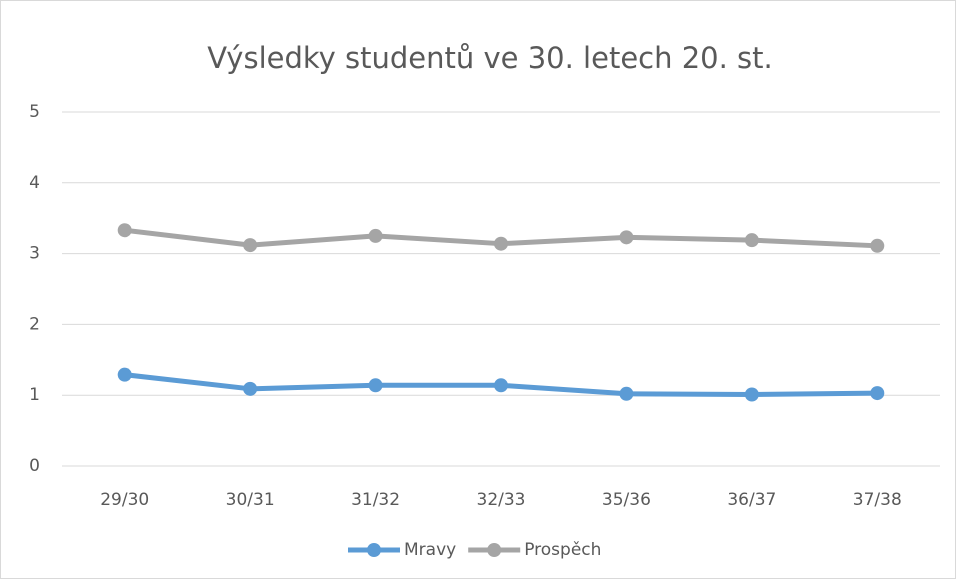 The width and height of the screenshot is (957, 580). What do you see at coordinates (34, 466) in the screenshot?
I see `y-tick-label: 0` at bounding box center [34, 466].